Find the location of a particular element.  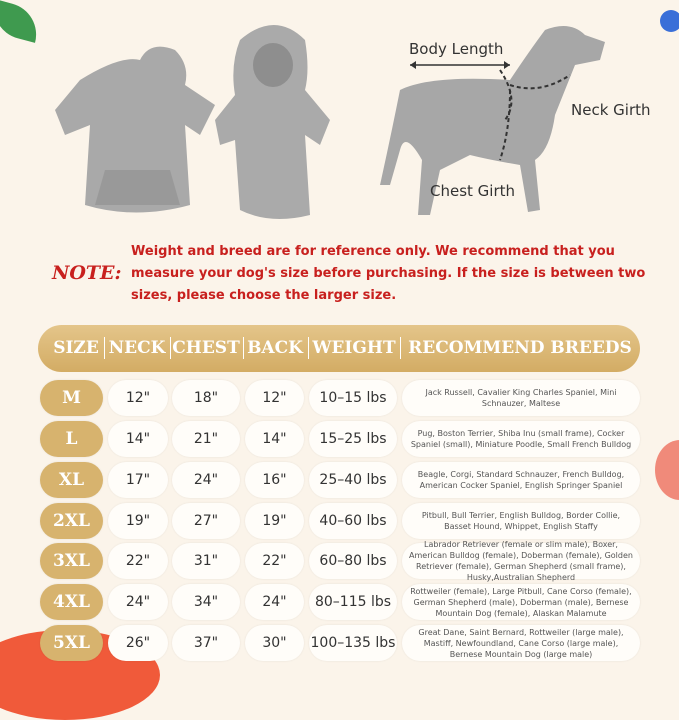

dog-measurement-diagram is located at coordinates (492, 120).